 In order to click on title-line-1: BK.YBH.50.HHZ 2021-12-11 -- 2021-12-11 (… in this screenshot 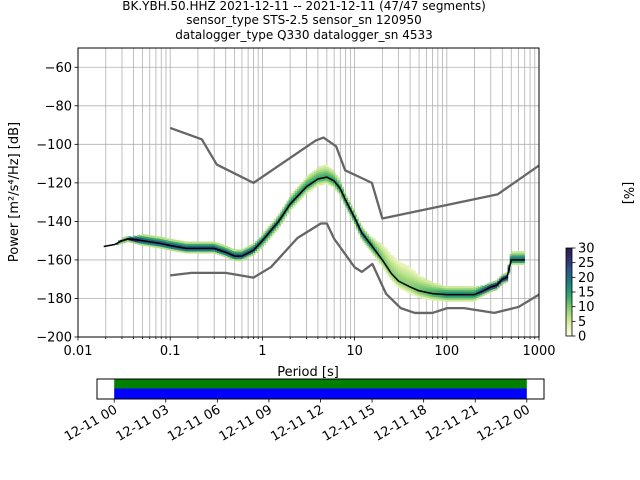, I will do `click(304, 6)`.